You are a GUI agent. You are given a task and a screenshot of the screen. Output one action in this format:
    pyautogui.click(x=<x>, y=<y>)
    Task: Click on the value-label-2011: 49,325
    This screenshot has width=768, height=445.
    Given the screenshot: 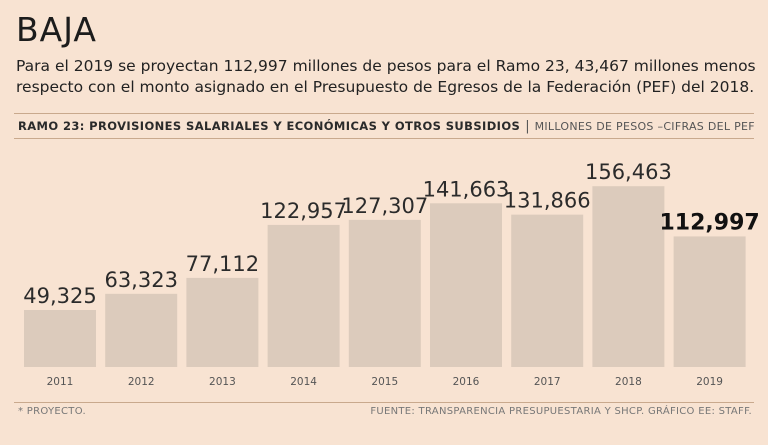 What is the action you would take?
    pyautogui.click(x=59, y=296)
    